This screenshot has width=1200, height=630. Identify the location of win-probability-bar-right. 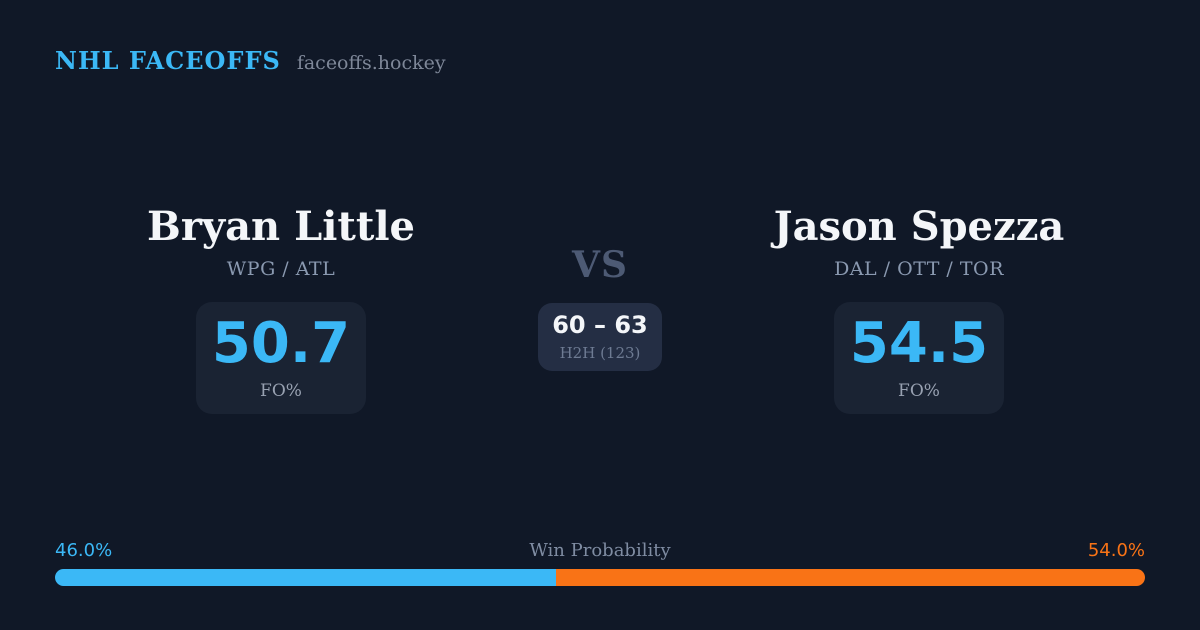
(850, 577).